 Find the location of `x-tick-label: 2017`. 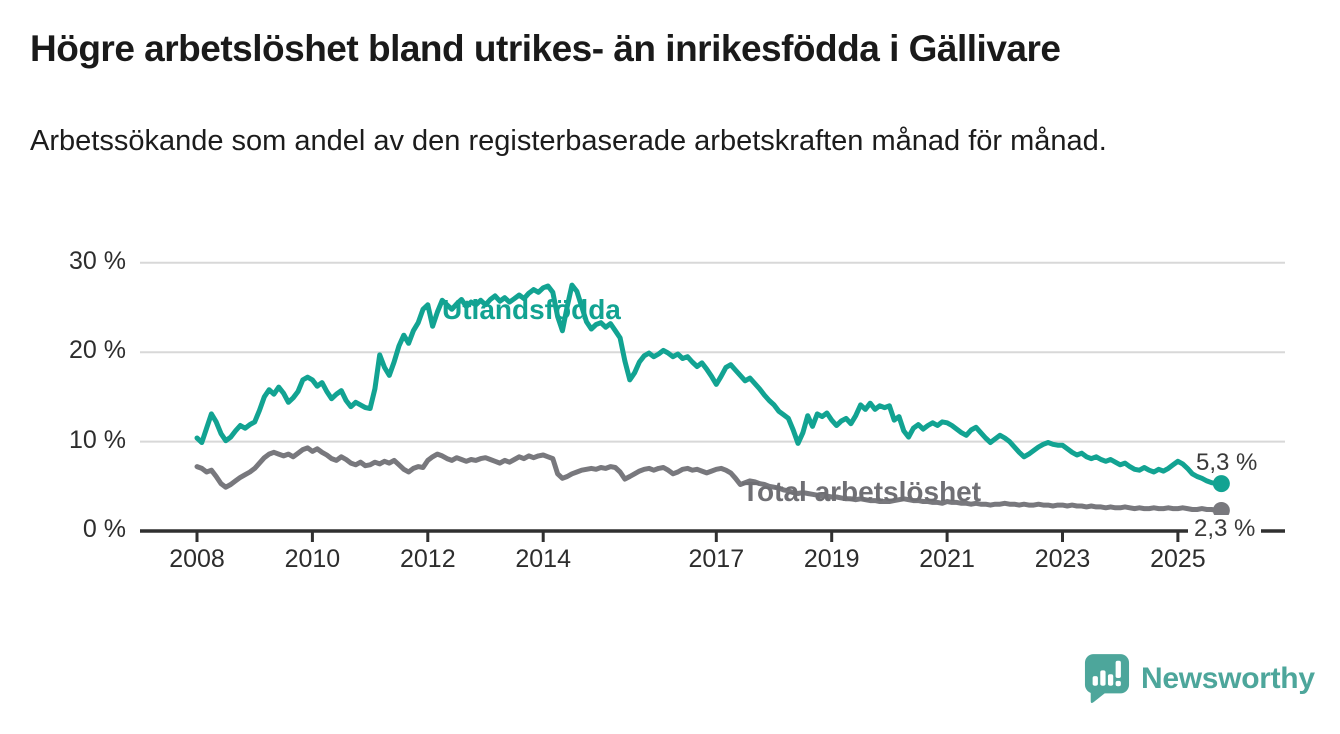

x-tick-label: 2017 is located at coordinates (716, 559).